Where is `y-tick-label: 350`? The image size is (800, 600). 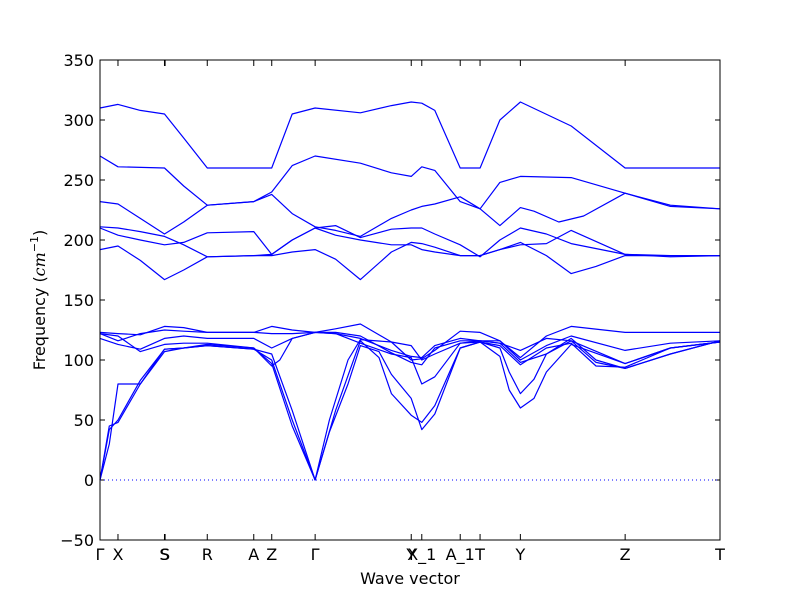 y-tick-label: 350 is located at coordinates (78, 60).